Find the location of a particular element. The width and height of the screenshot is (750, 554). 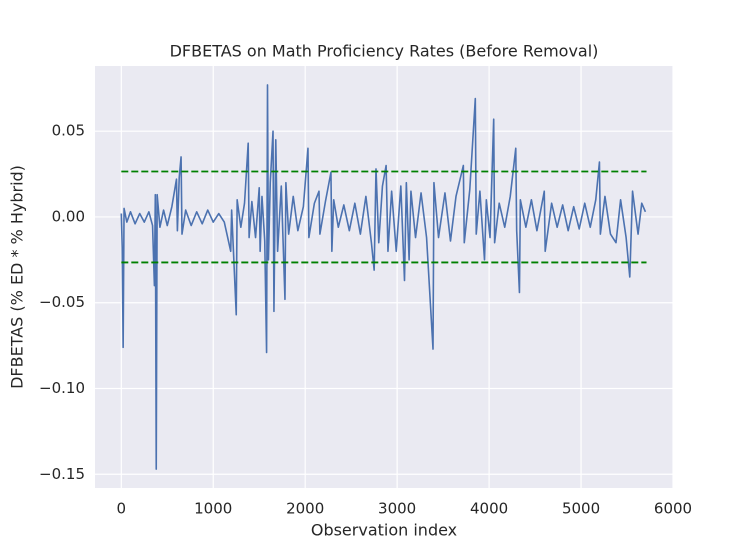

x-axis-label: Observation index is located at coordinates (384, 530).